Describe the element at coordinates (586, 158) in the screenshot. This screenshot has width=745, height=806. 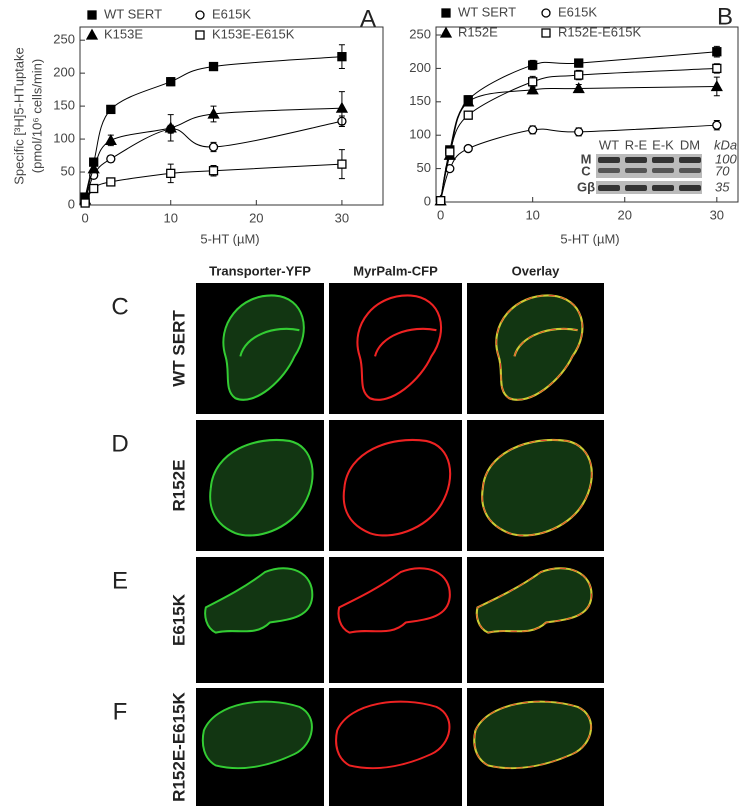
I see `band-label: M` at that location.